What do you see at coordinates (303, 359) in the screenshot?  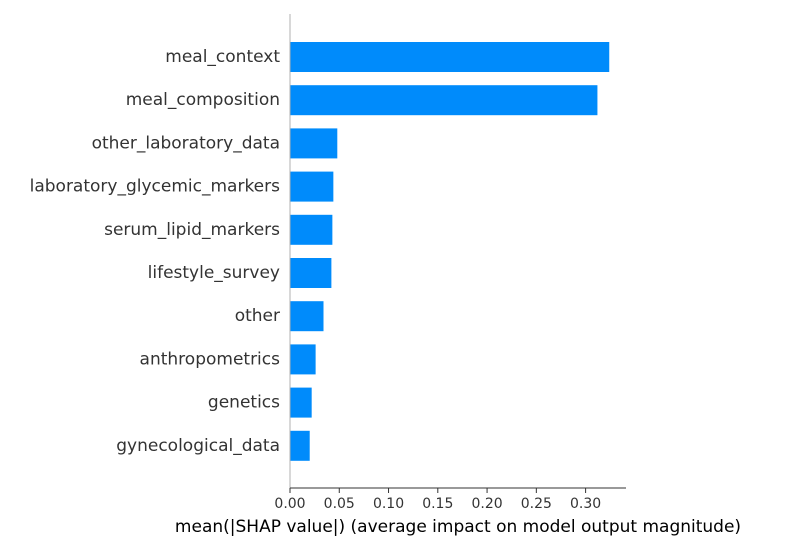 I see `bar-anthropometrics` at bounding box center [303, 359].